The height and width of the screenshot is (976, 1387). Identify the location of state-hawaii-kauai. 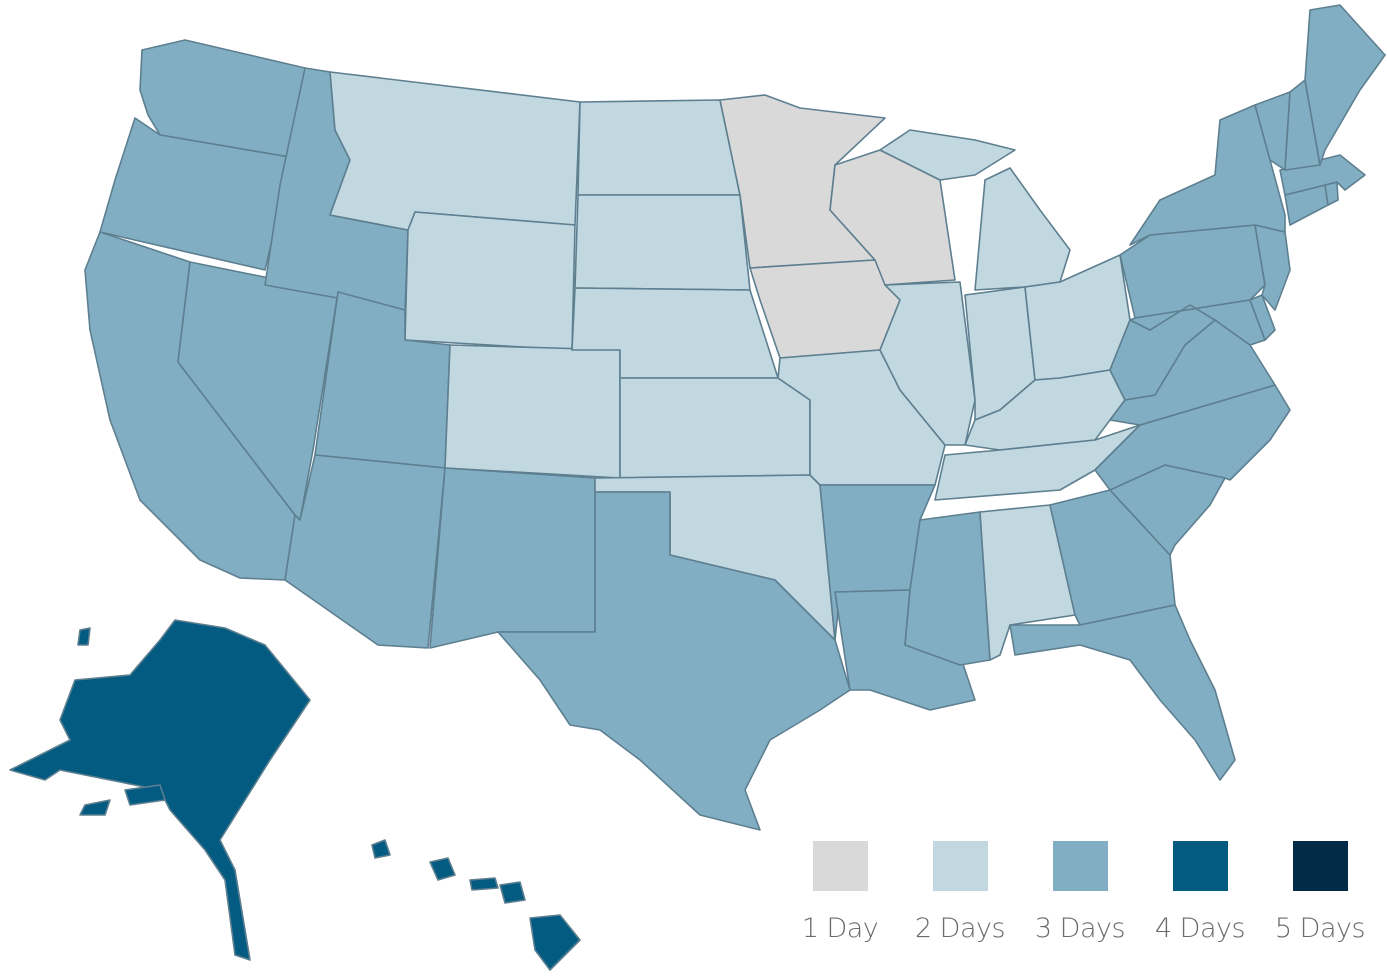
(381, 849).